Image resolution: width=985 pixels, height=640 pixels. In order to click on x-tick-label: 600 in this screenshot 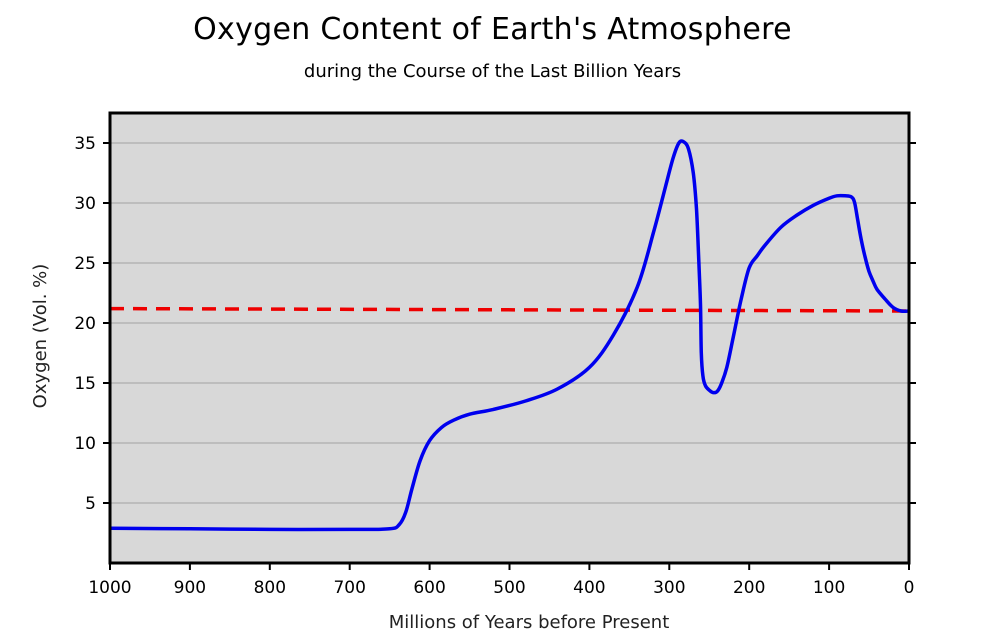, I will do `click(429, 588)`.